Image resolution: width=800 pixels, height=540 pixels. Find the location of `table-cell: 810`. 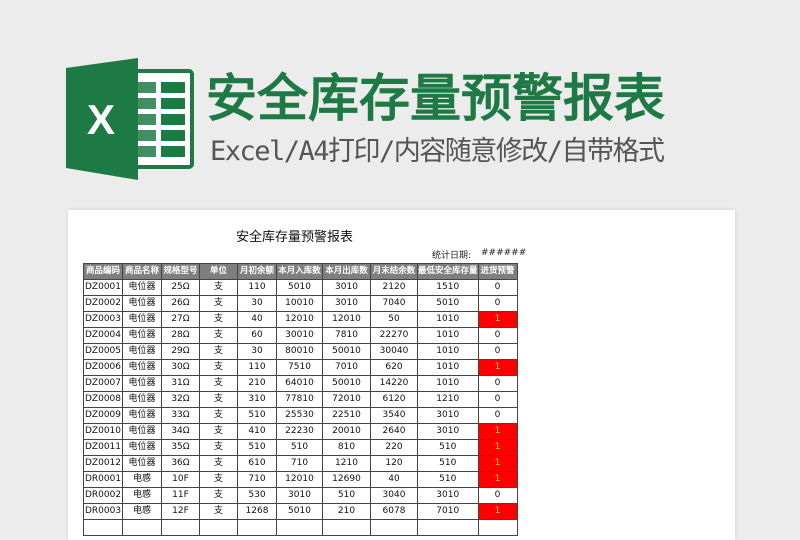

table-cell: 810 is located at coordinates (346, 447).